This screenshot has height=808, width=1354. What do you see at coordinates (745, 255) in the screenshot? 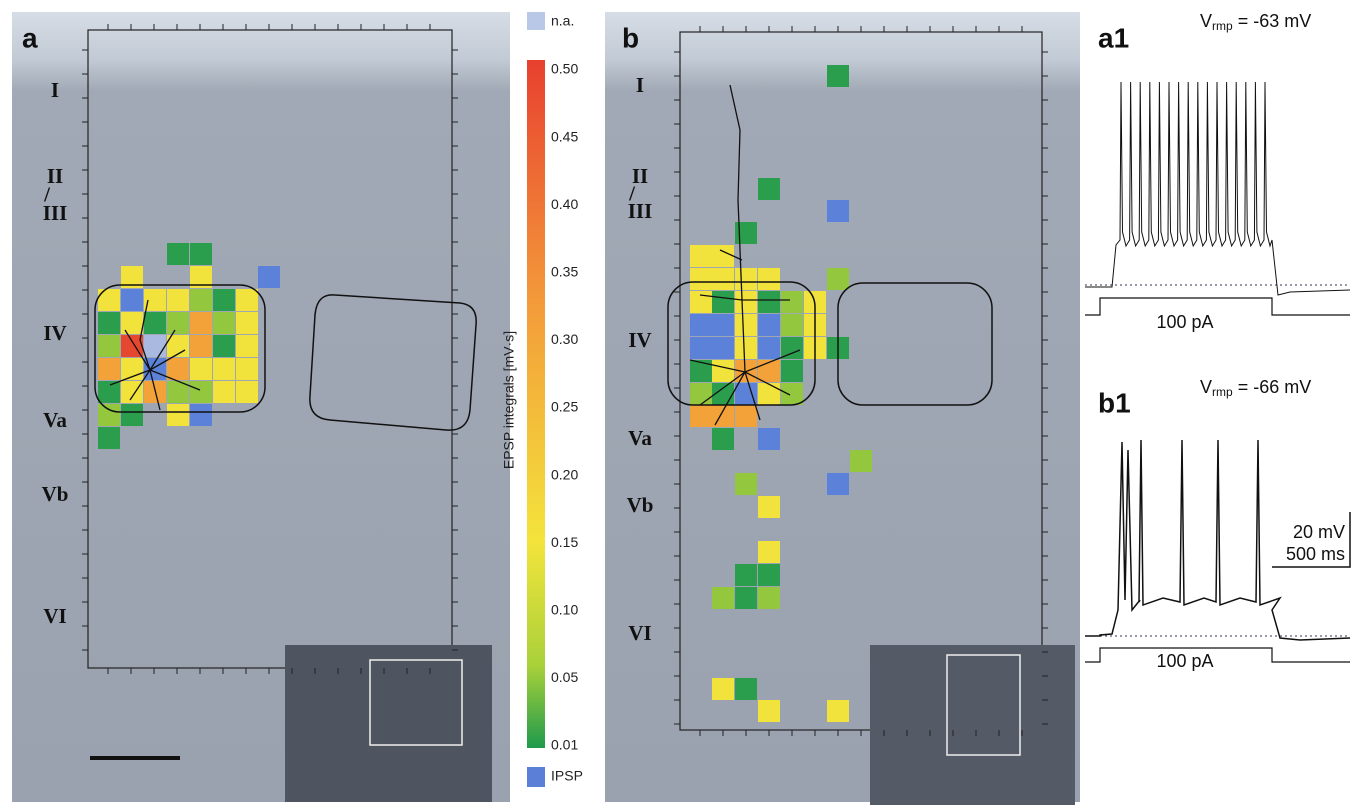
I see `neuron-b` at bounding box center [745, 255].